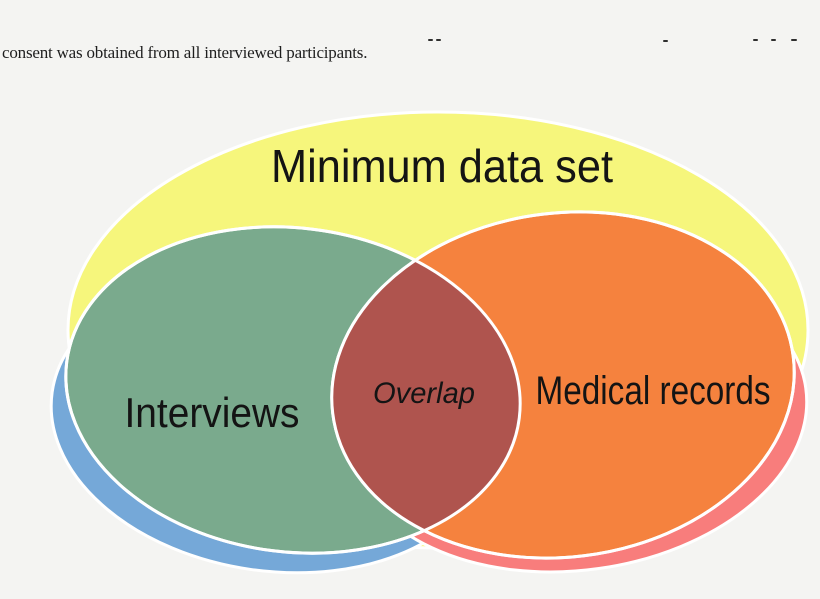 The image size is (820, 599). Describe the element at coordinates (442, 166) in the screenshot. I see `outer-set-label: Minimum data set` at that location.